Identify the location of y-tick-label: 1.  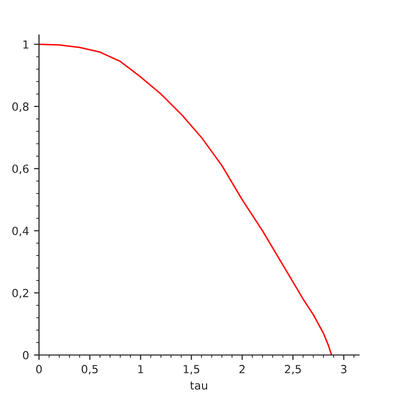
(25, 44).